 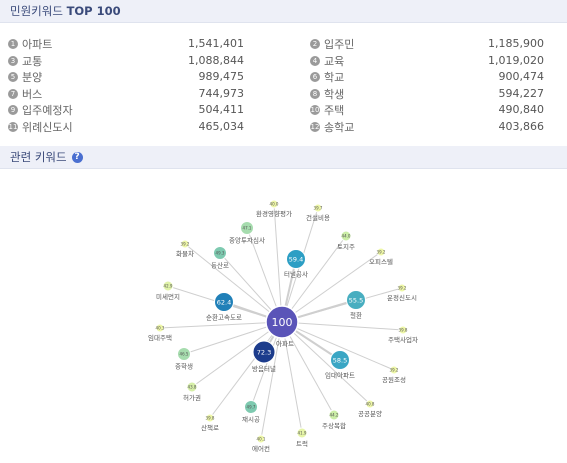 I want to click on network-node: 39.7 건설비용, so click(x=318, y=212).